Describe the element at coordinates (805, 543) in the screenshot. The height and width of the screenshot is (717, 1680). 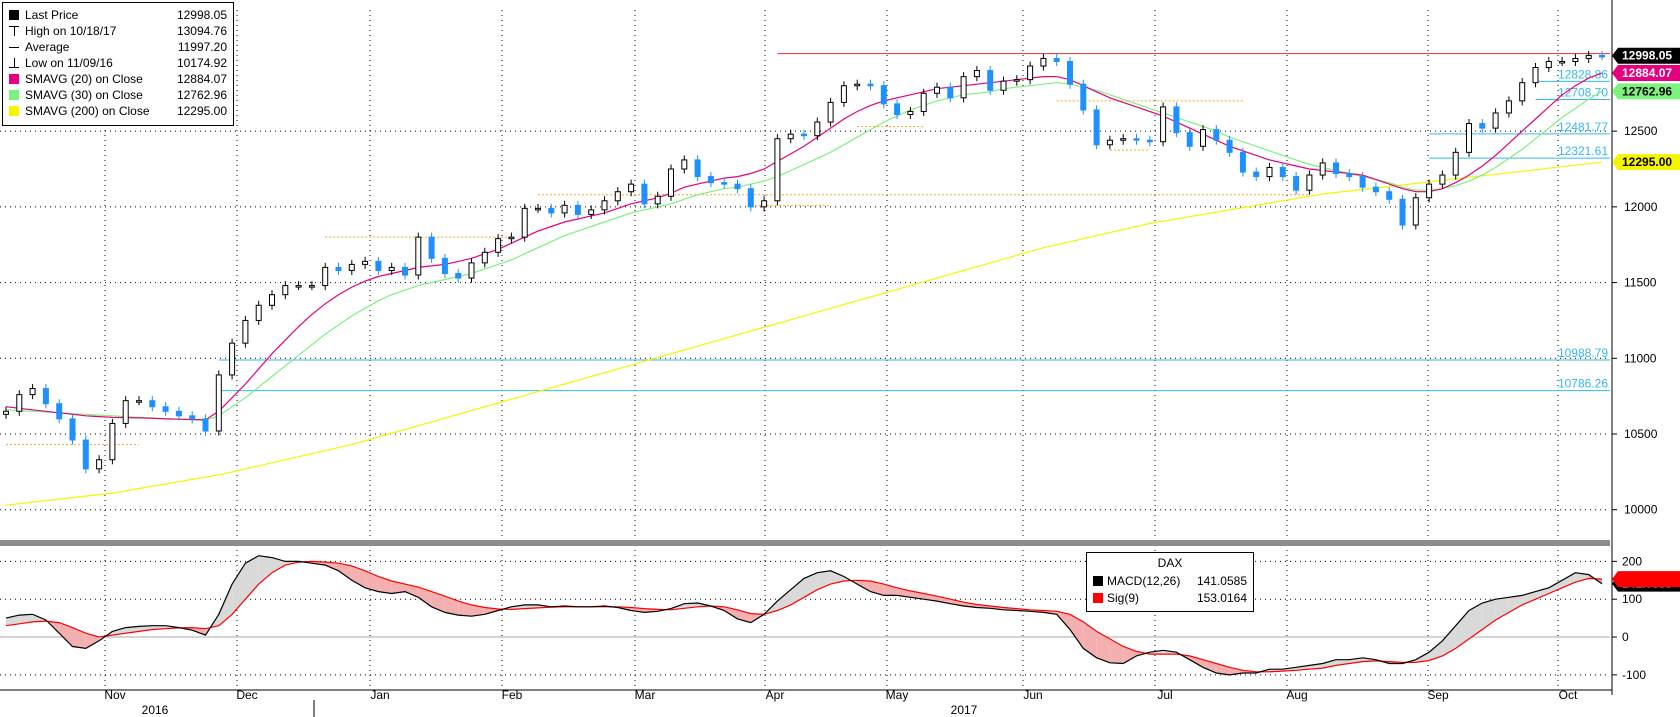
I see `panel-separator` at that location.